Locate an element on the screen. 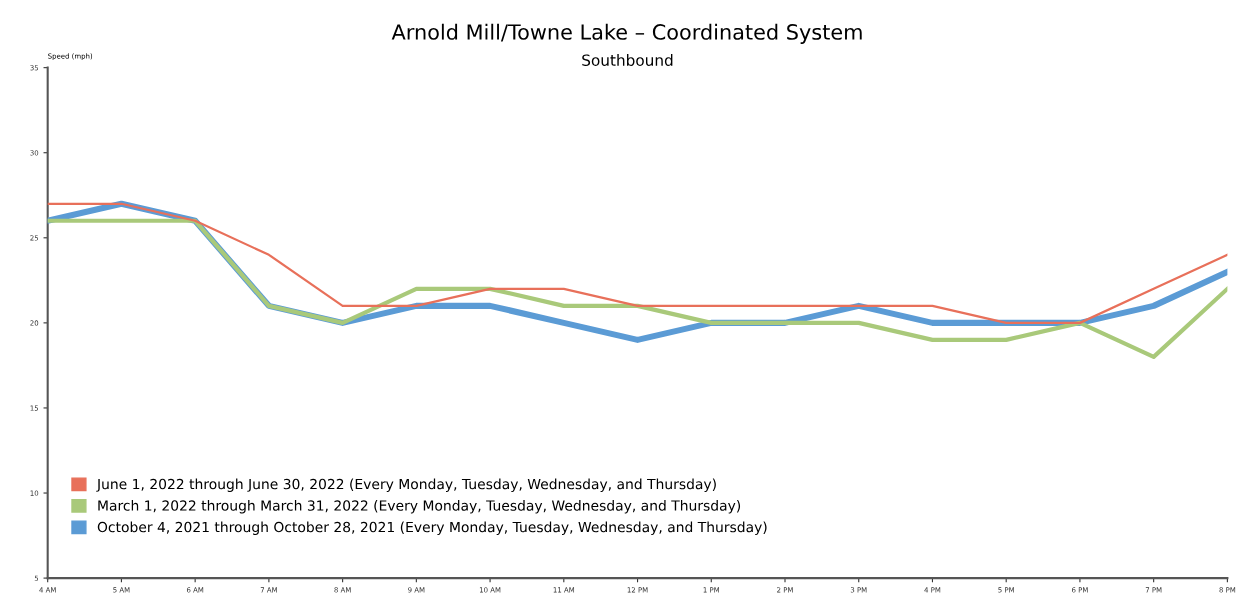 This screenshot has width=1255, height=615. chart-subtitle: Southbound is located at coordinates (627, 60).